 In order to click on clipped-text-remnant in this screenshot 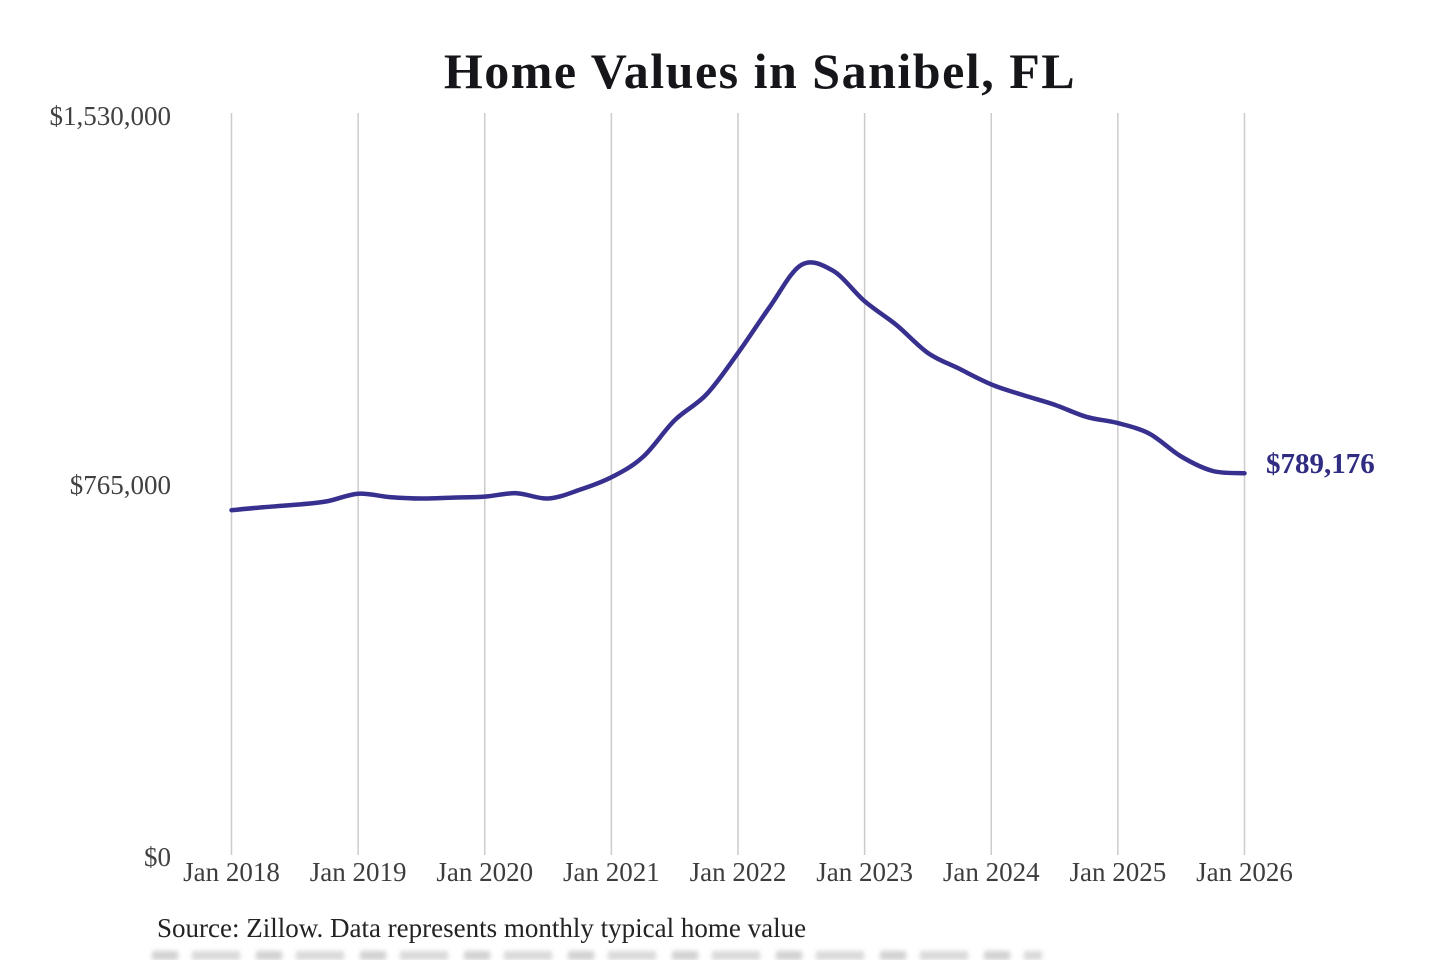, I will do `click(597, 955)`.